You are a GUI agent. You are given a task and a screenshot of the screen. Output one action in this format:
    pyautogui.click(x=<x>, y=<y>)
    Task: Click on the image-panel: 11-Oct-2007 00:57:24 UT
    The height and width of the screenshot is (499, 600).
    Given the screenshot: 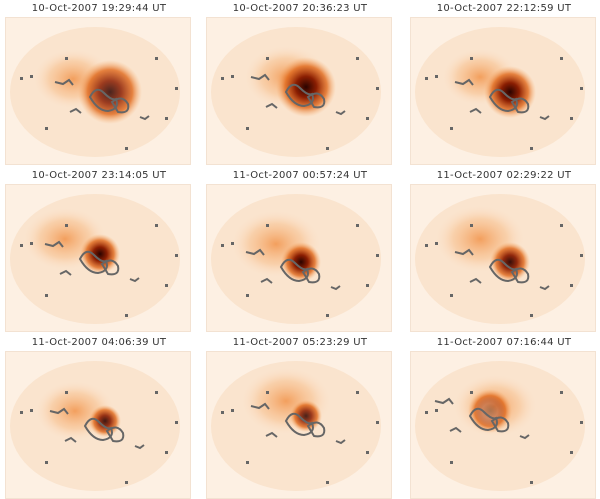 What is the action you would take?
    pyautogui.click(x=300, y=253)
    